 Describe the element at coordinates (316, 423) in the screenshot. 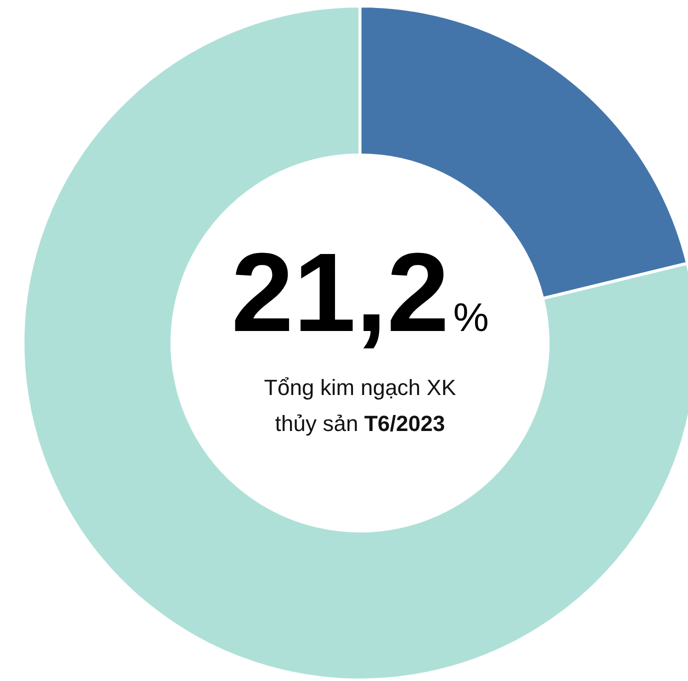

I see `text: thủy sản` at that location.